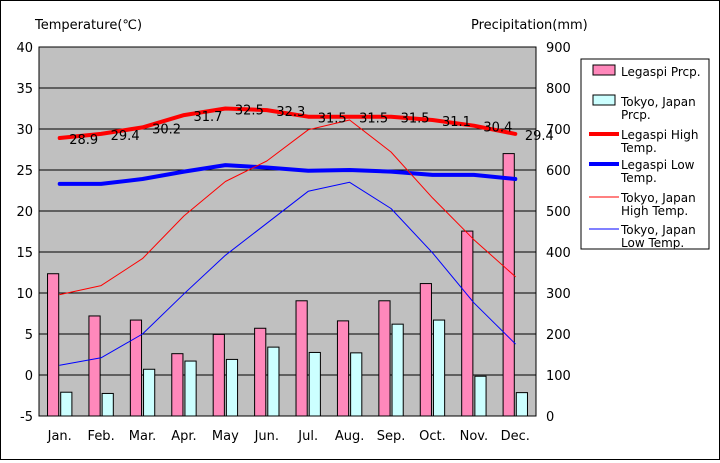 This screenshot has height=463, width=720. What do you see at coordinates (558, 89) in the screenshot?
I see `y-right-tick-label: 800` at bounding box center [558, 89].